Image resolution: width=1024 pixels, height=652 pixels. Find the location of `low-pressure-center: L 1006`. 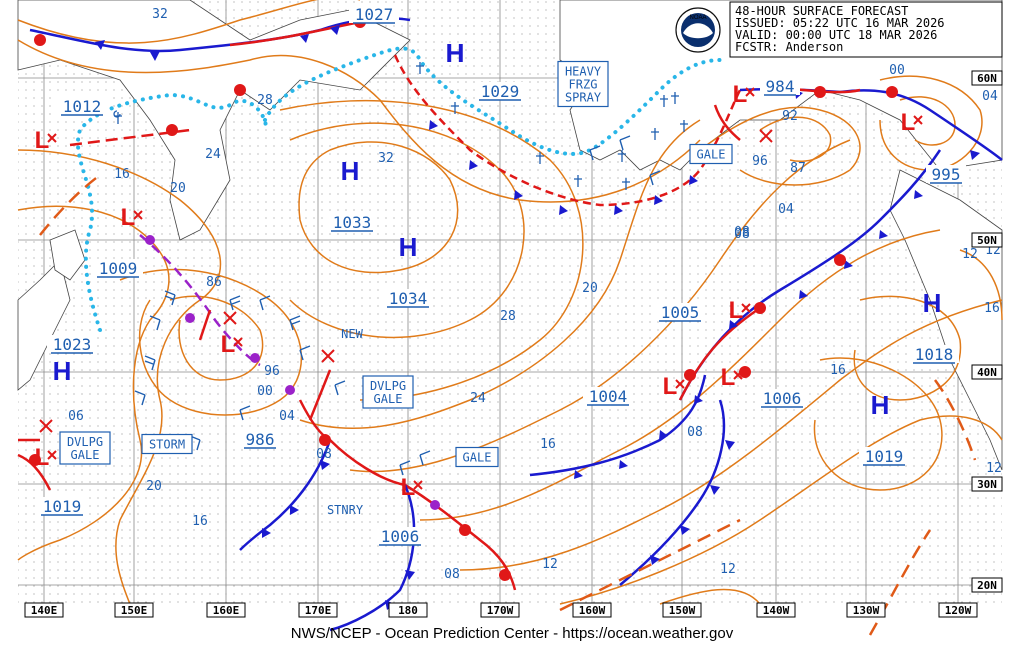

low-pressure-center: L 1006 is located at coordinates (400, 510).